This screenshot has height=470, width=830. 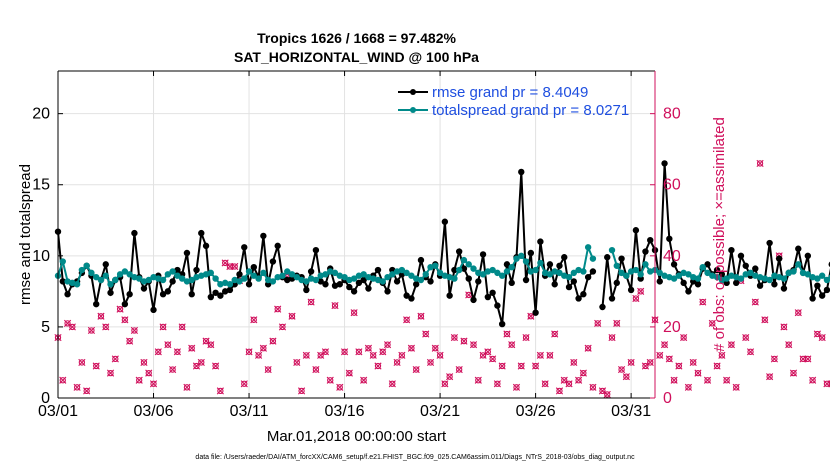 I want to click on x-tick-label: 03/01, so click(x=58, y=411).